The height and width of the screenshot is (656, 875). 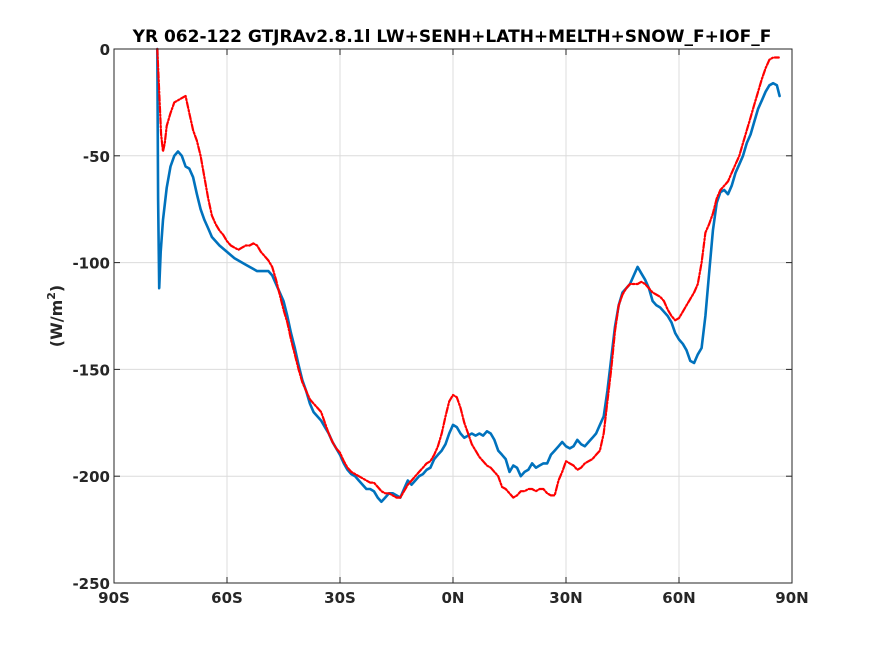 I want to click on y-axis-label: (W/m2), so click(x=55, y=316).